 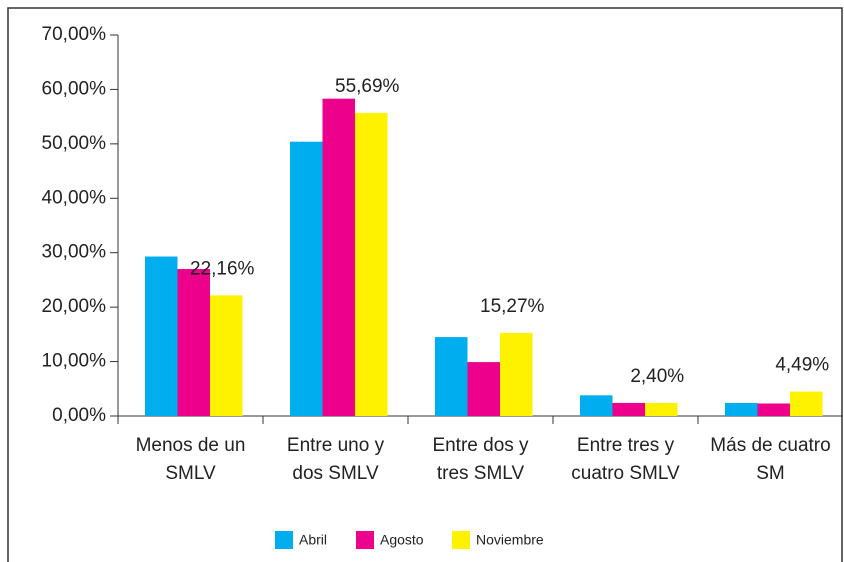 I want to click on legend-label: Abril, so click(x=313, y=540).